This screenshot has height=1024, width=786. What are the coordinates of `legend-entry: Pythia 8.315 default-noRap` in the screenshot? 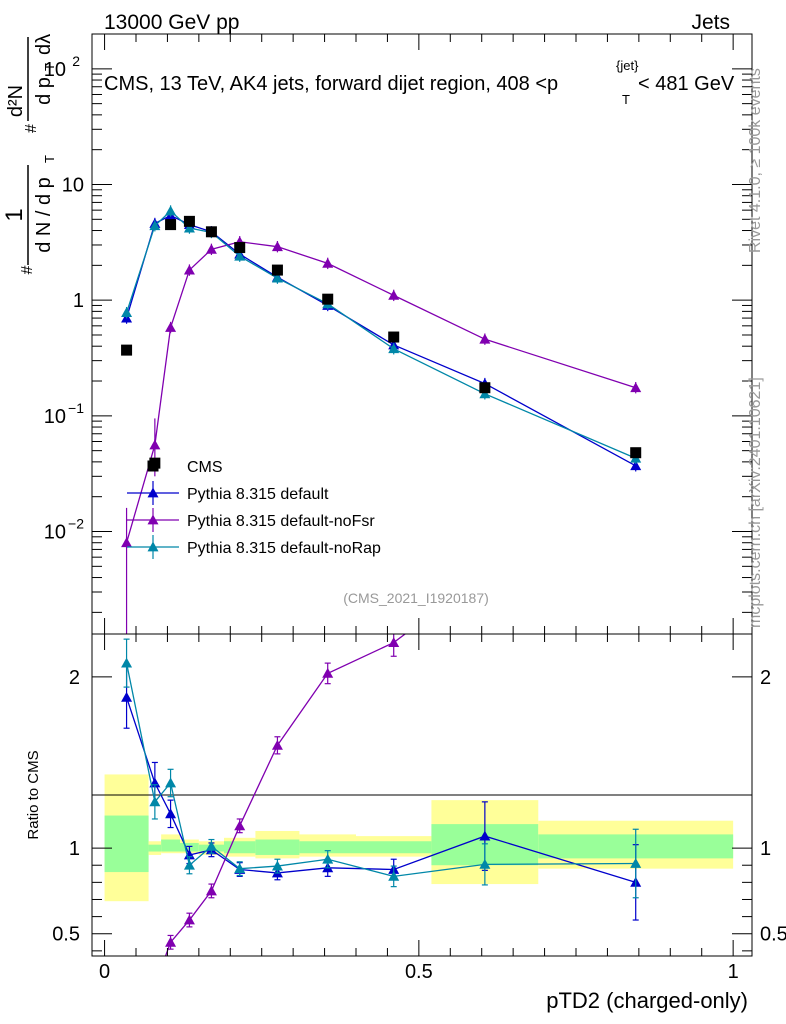 It's located at (254, 547).